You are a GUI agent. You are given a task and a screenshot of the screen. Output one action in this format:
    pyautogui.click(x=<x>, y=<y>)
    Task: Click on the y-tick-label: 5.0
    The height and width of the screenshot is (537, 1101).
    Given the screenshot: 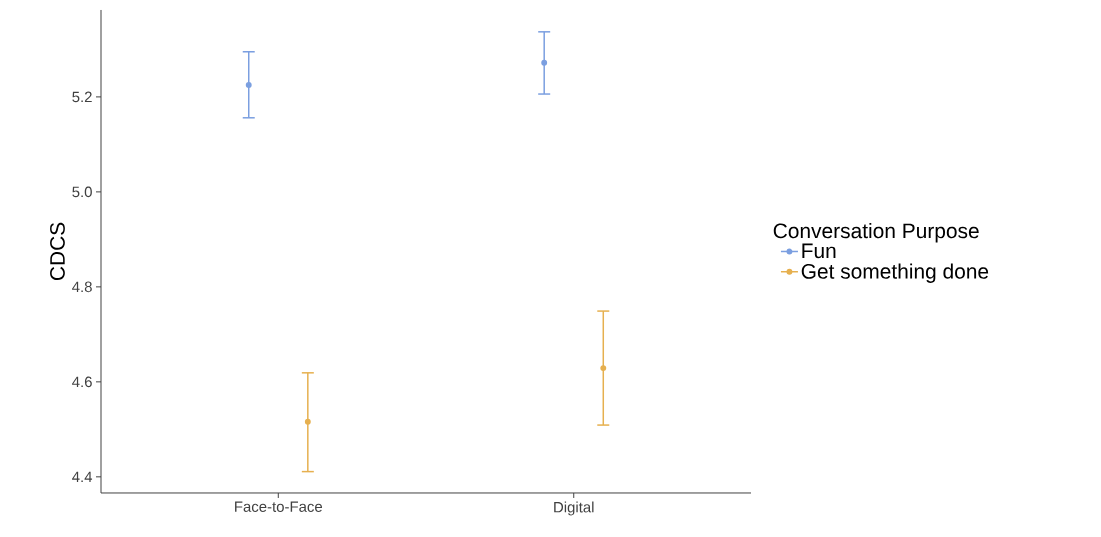 What is the action you would take?
    pyautogui.click(x=82, y=192)
    